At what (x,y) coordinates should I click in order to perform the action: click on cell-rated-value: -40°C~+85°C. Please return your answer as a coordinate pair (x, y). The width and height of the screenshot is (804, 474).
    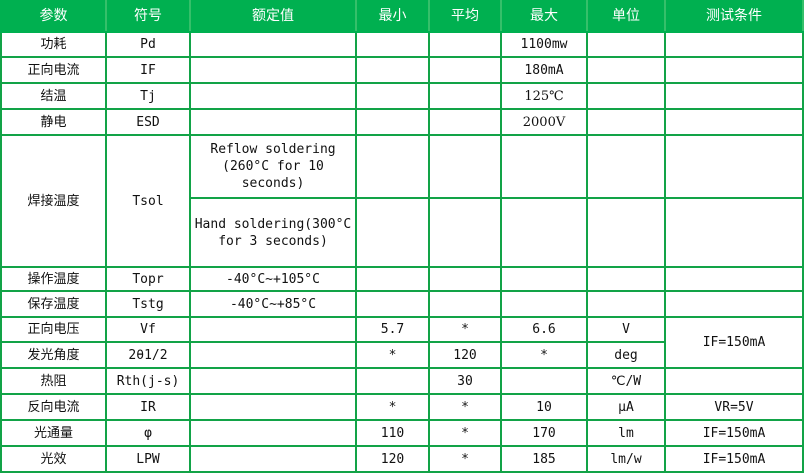
    Looking at the image, I should click on (273, 304).